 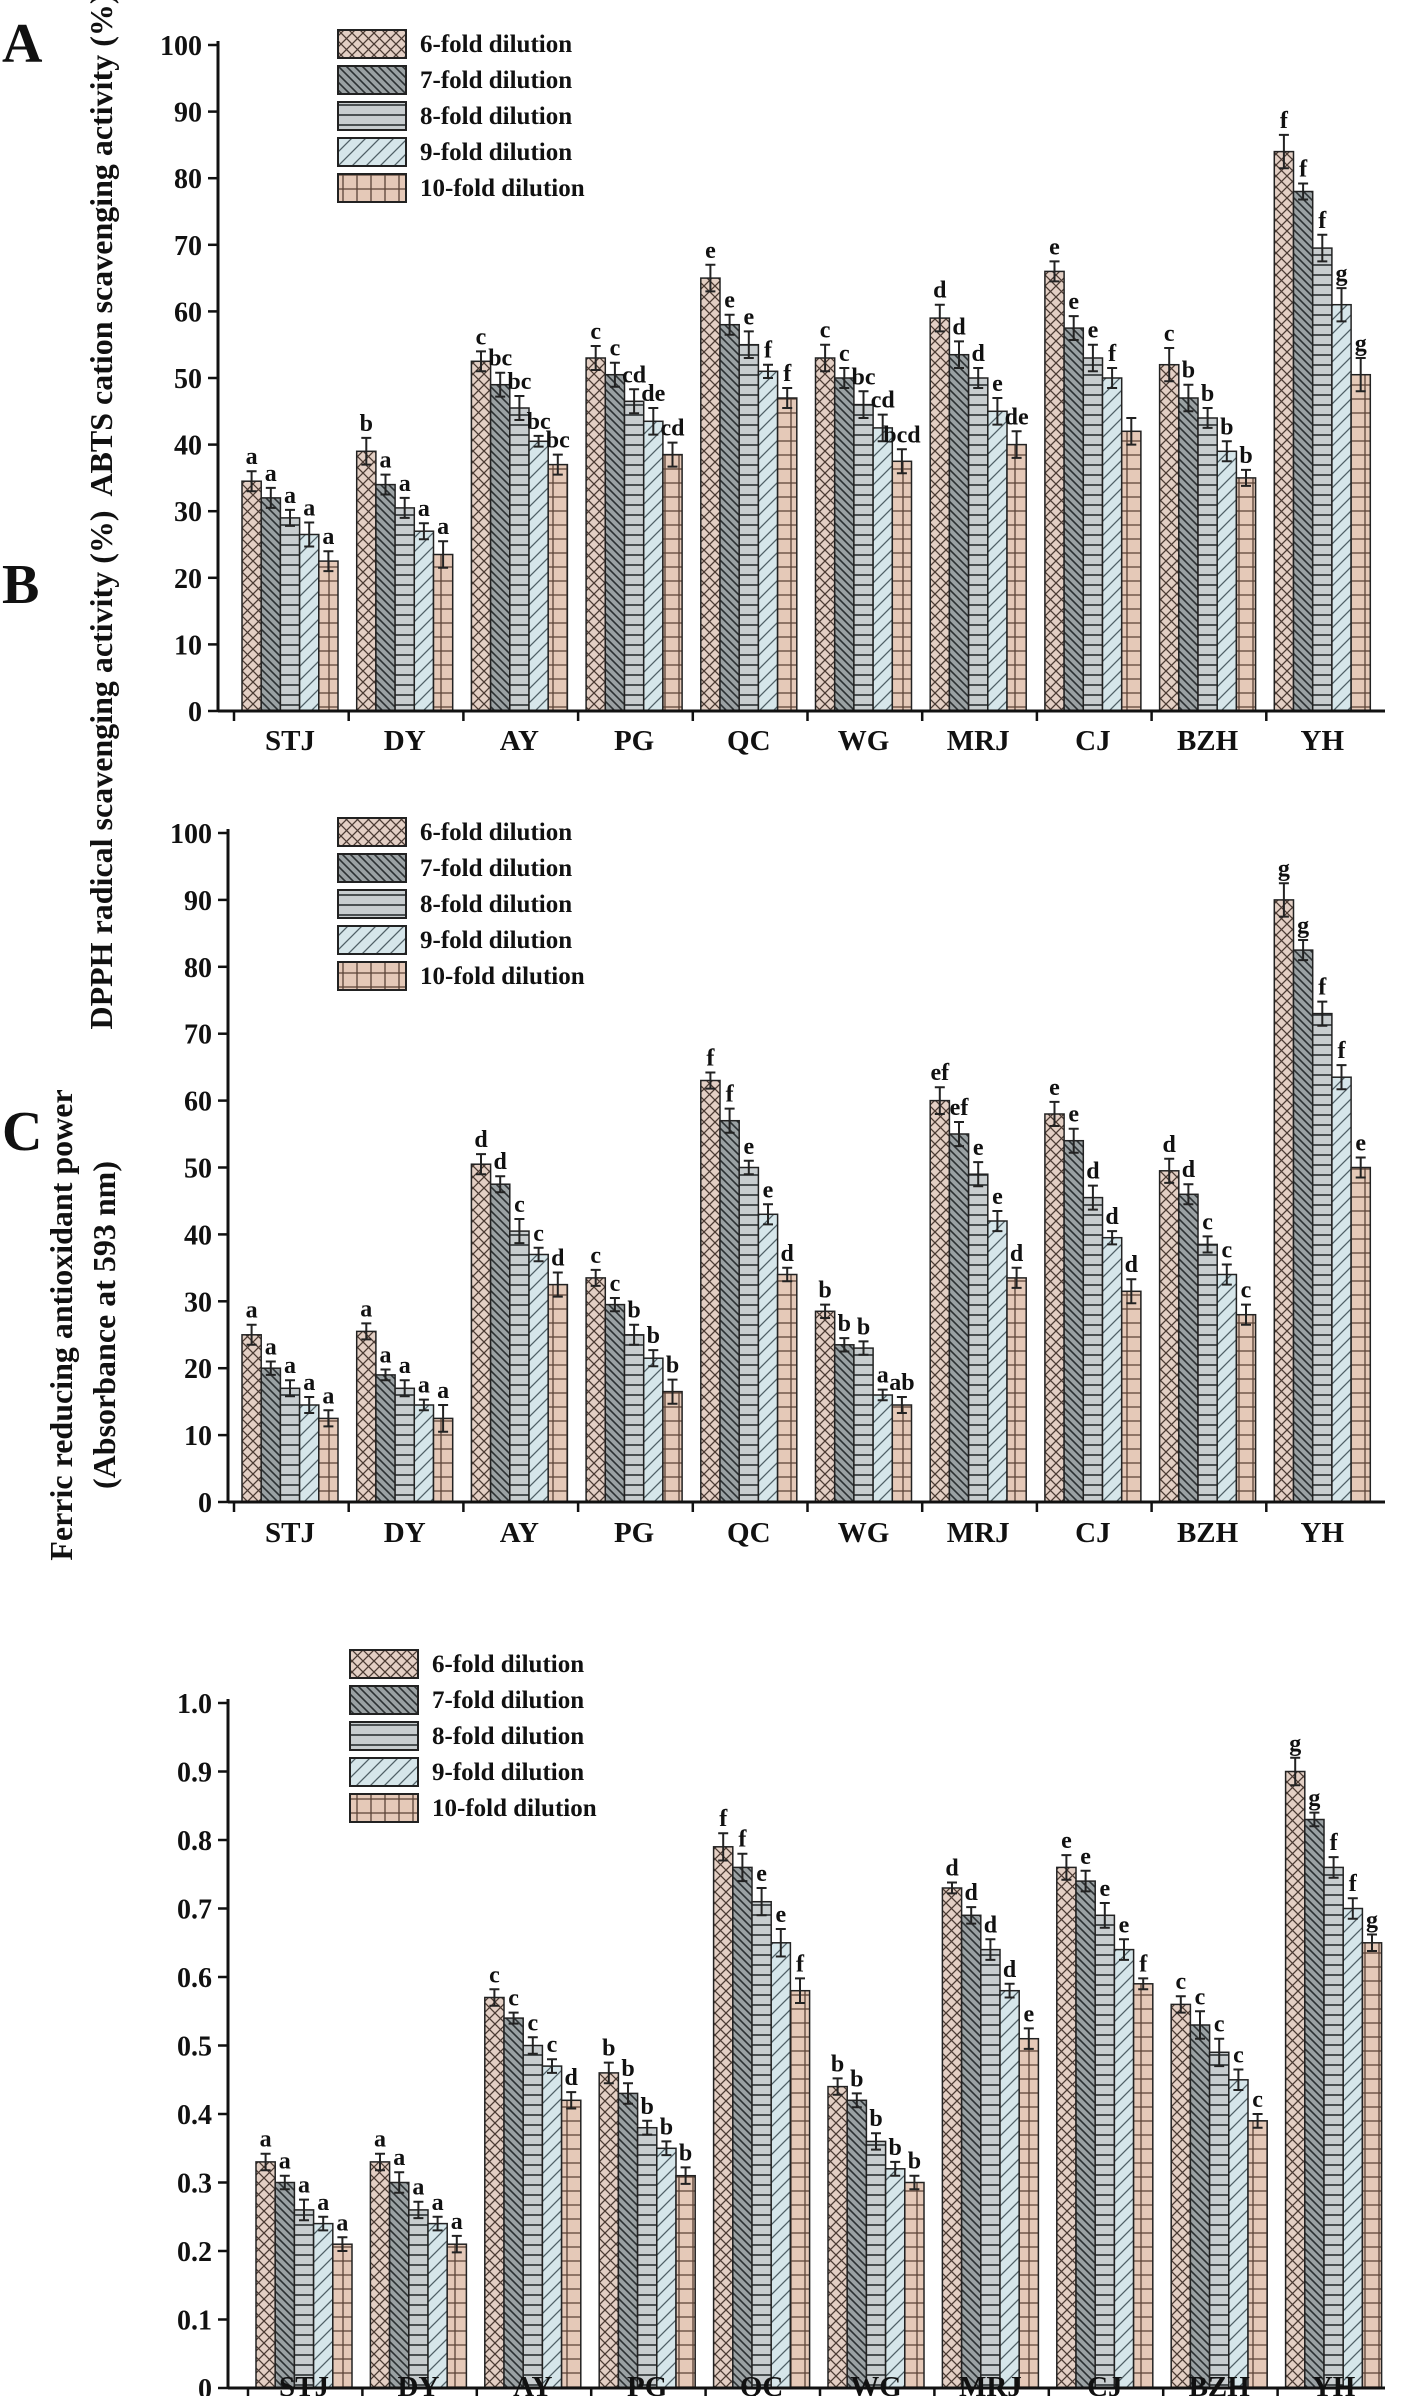 What do you see at coordinates (366, 1416) in the screenshot?
I see `bar-b-DY-s6` at bounding box center [366, 1416].